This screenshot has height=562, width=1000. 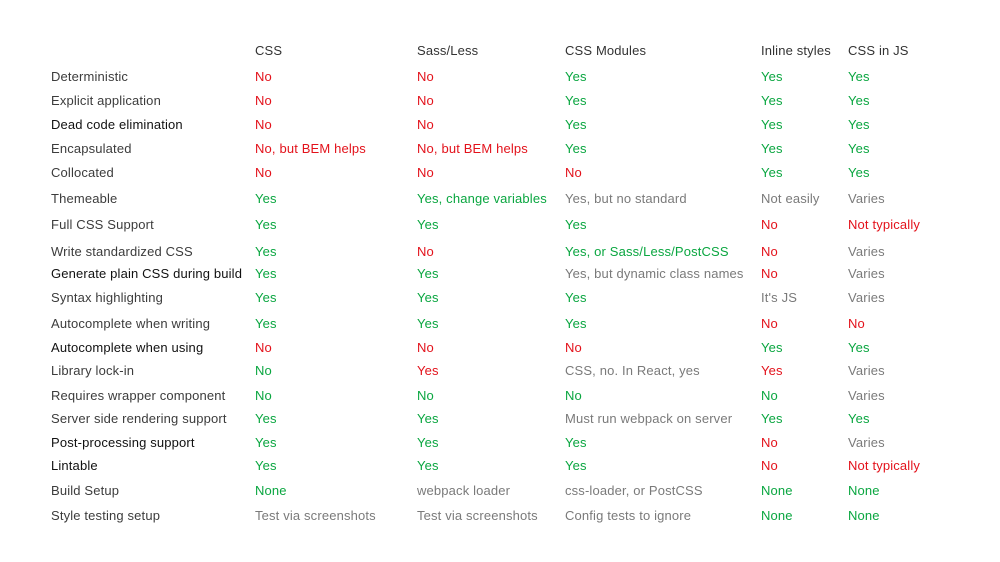 What do you see at coordinates (106, 100) in the screenshot?
I see `row-label: Explicit application` at bounding box center [106, 100].